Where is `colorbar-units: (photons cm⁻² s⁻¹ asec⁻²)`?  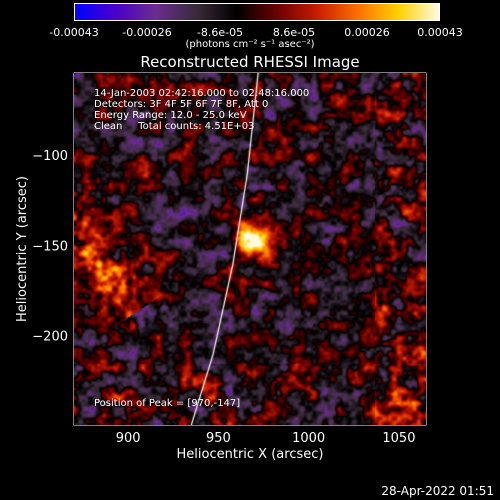 colorbar-units: (photons cm⁻² s⁻¹ asec⁻²) is located at coordinates (250, 44).